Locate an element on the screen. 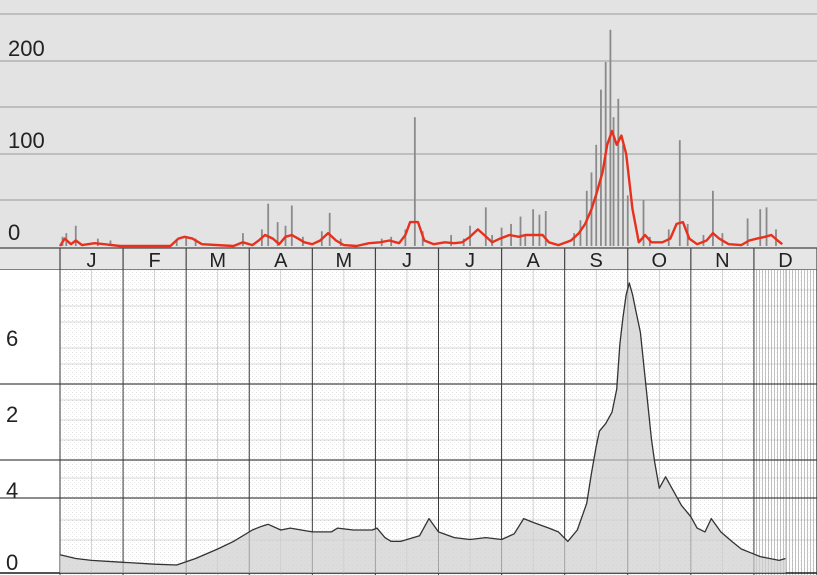 The width and height of the screenshot is (817, 575). month-label: N is located at coordinates (722, 261).